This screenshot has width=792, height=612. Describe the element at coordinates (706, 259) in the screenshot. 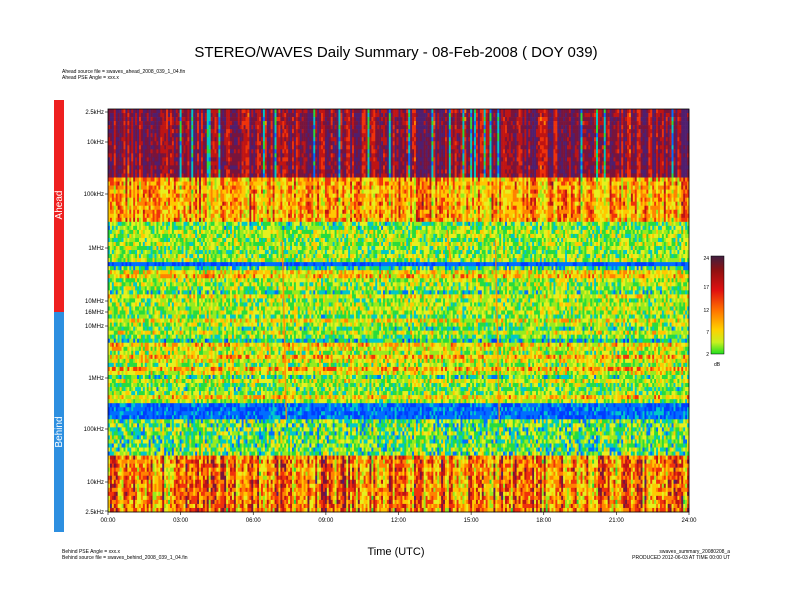

I see `colorbar-tick: 24` at that location.